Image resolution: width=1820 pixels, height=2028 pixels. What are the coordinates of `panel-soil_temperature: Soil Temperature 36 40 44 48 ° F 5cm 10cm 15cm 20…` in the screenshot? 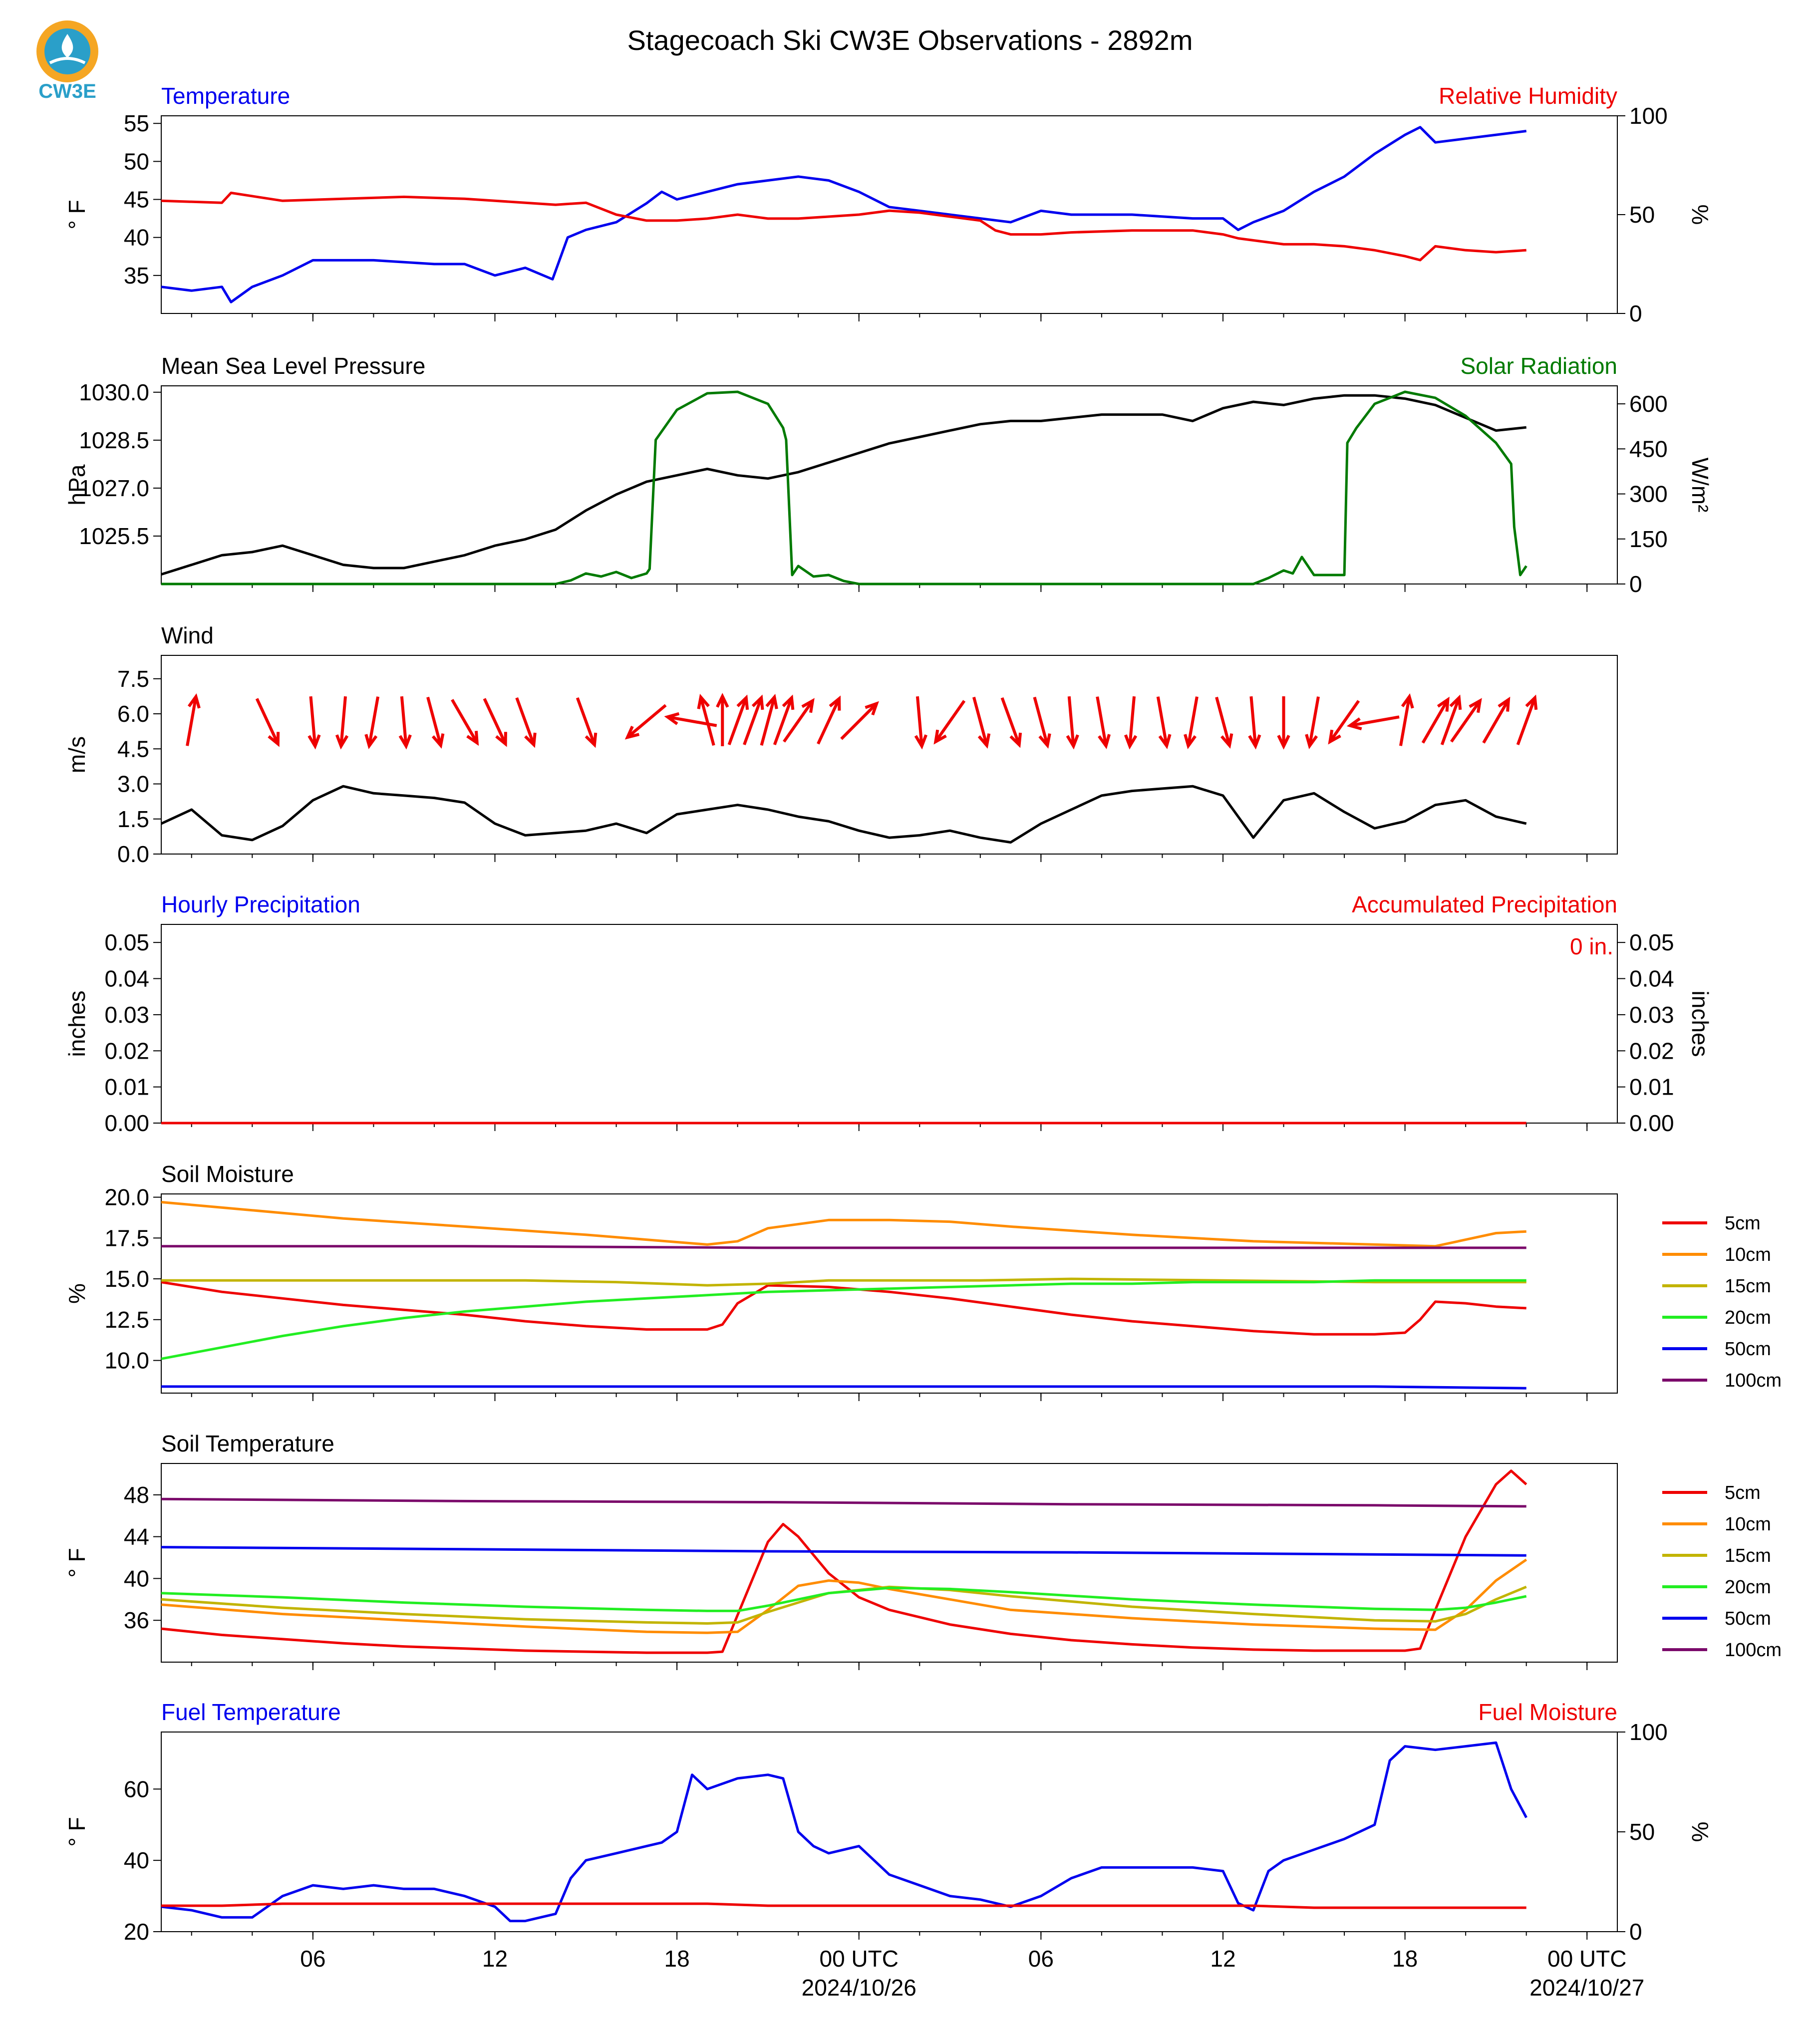 It's located at (923, 1550).